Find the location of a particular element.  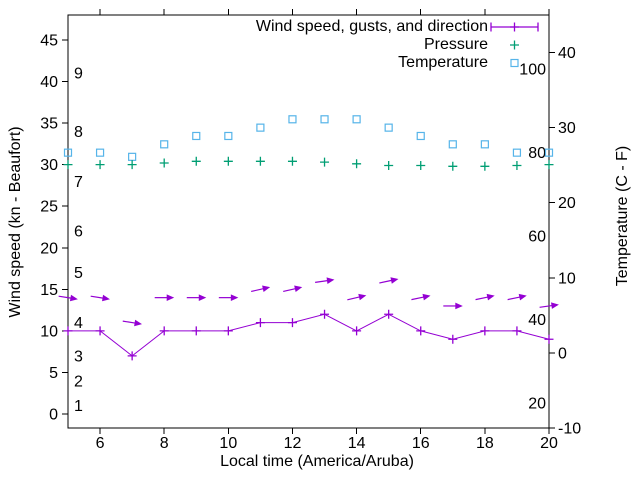

legend-marker-pressure is located at coordinates (514, 45).